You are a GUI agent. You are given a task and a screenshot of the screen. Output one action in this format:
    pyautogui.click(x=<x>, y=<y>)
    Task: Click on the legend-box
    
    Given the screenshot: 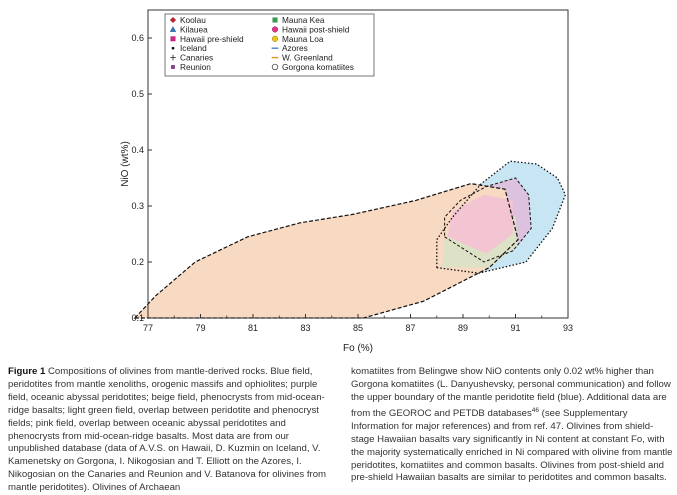 What is the action you would take?
    pyautogui.click(x=269, y=45)
    